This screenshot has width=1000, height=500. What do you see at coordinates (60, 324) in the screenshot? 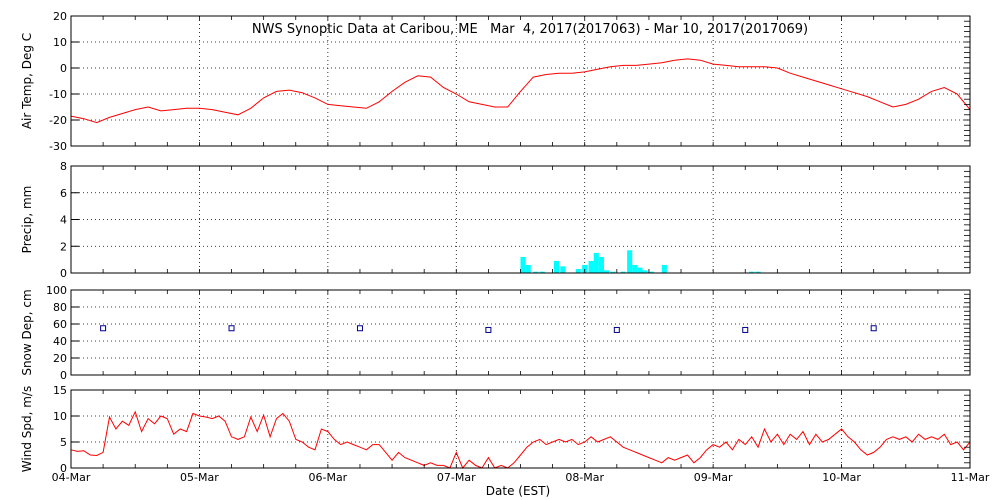
I see `snow_depth-y-tick-label: 60` at bounding box center [60, 324].